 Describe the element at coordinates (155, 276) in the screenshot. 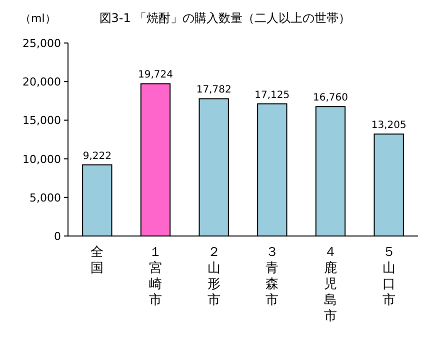

I see `x-tick-label: １宮崎市` at that location.